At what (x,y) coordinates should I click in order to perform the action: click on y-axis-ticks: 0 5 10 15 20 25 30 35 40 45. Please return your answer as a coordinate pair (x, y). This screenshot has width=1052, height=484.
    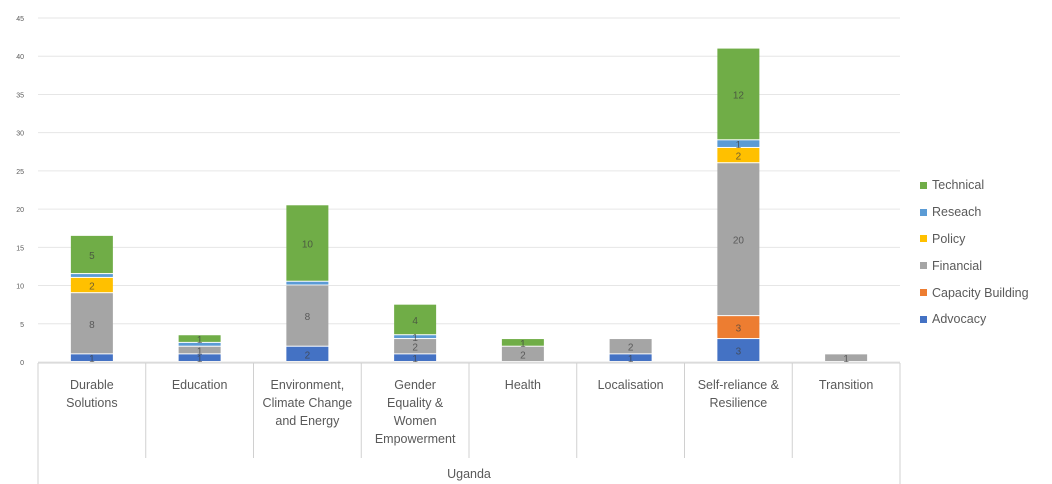
    Looking at the image, I should click on (20, 191).